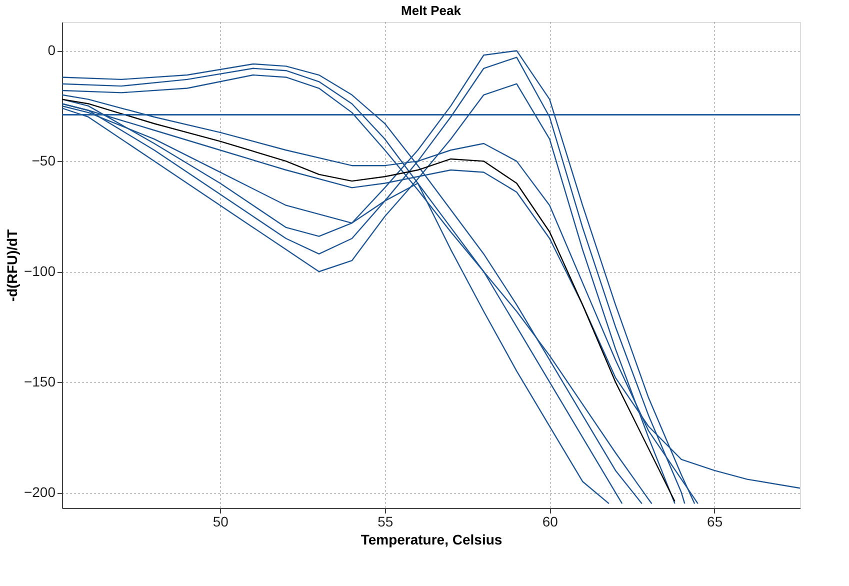 This screenshot has height=586, width=849. Describe the element at coordinates (40, 271) in the screenshot. I see `y-tick-label: −100` at that location.